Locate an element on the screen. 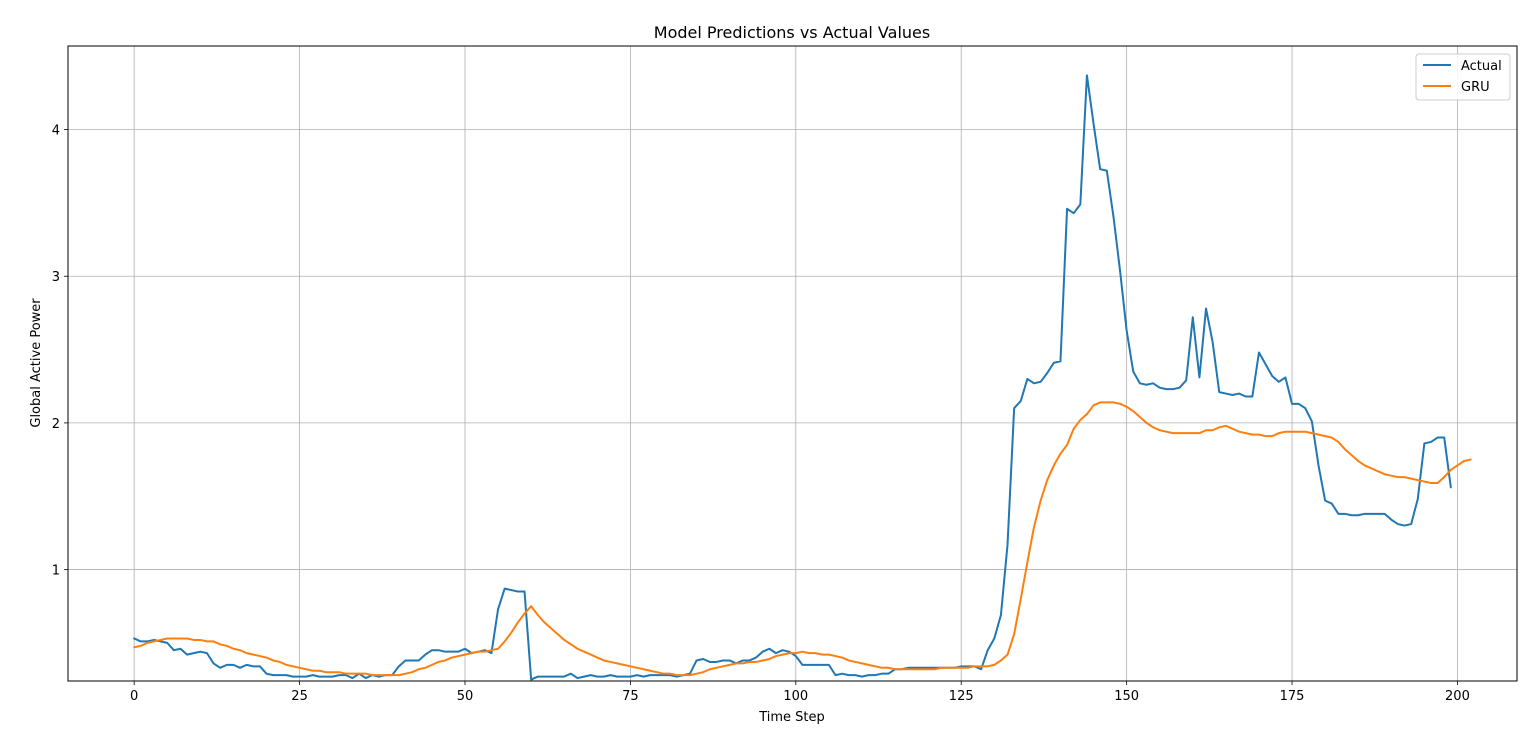 Image resolution: width=1536 pixels, height=754 pixels. x-tick-label: 100 is located at coordinates (795, 696).